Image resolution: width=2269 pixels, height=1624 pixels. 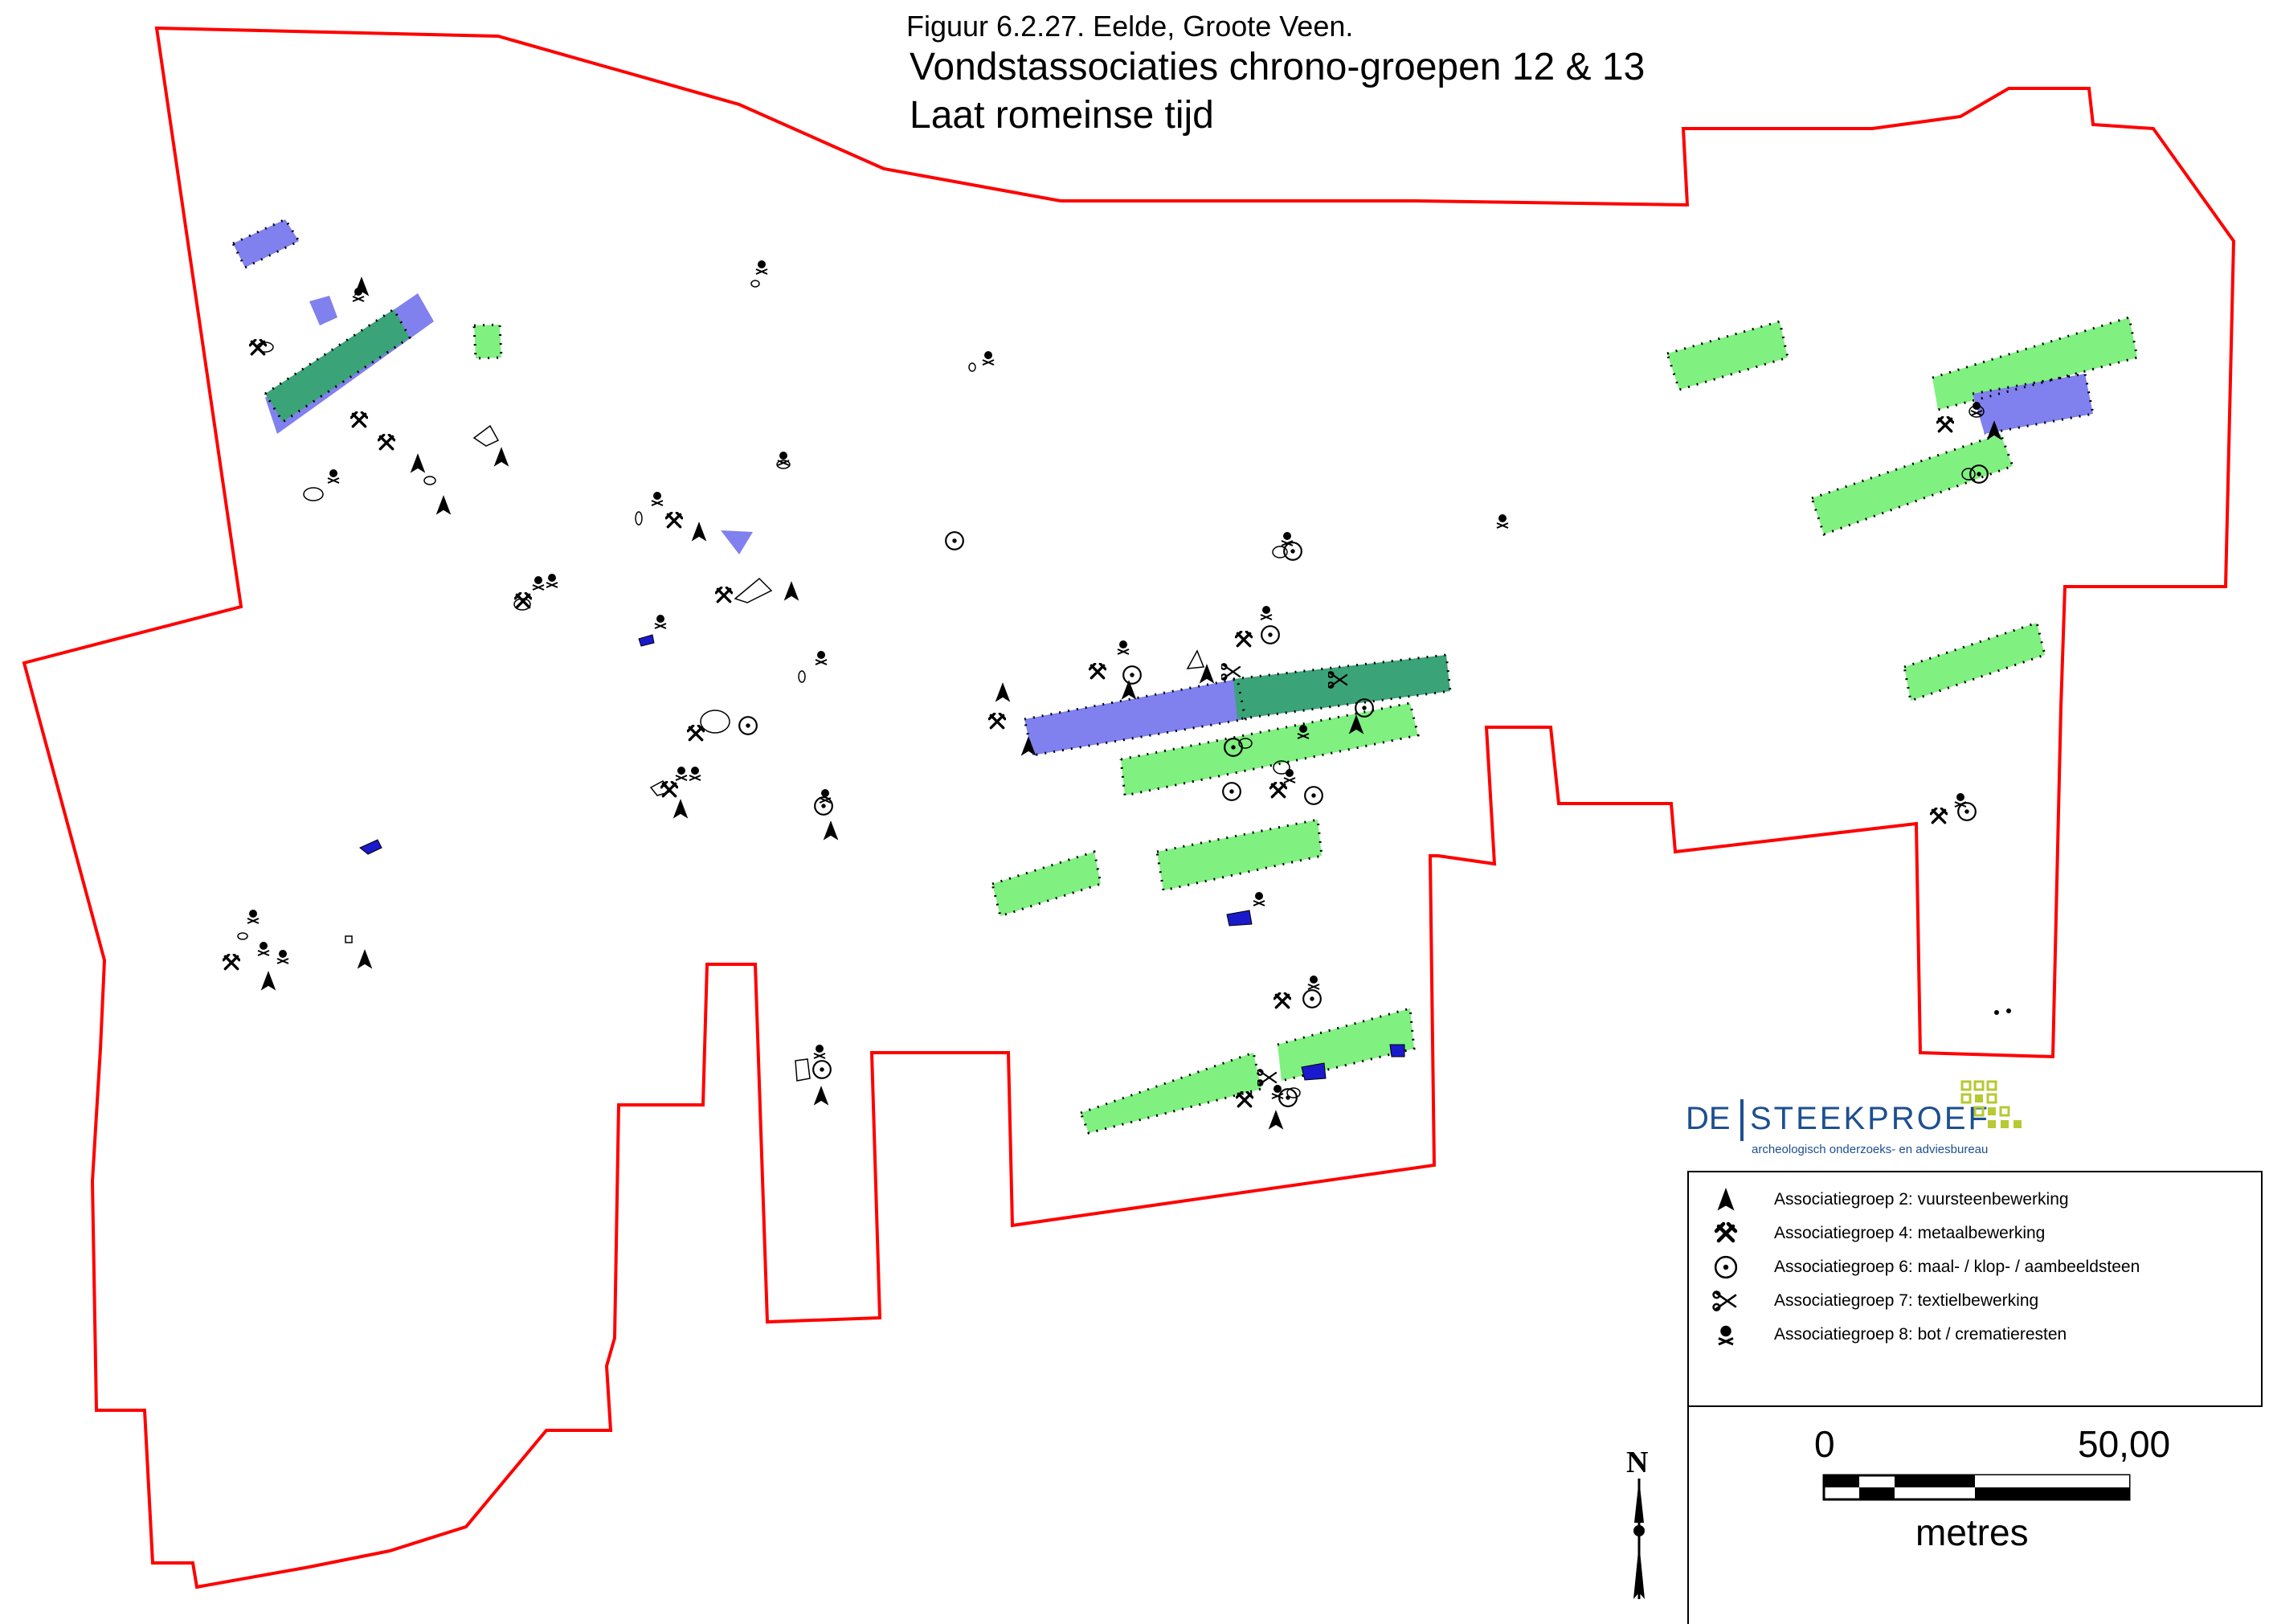 What do you see at coordinates (337, 365) in the screenshot?
I see `house-green-nw-overlap` at bounding box center [337, 365].